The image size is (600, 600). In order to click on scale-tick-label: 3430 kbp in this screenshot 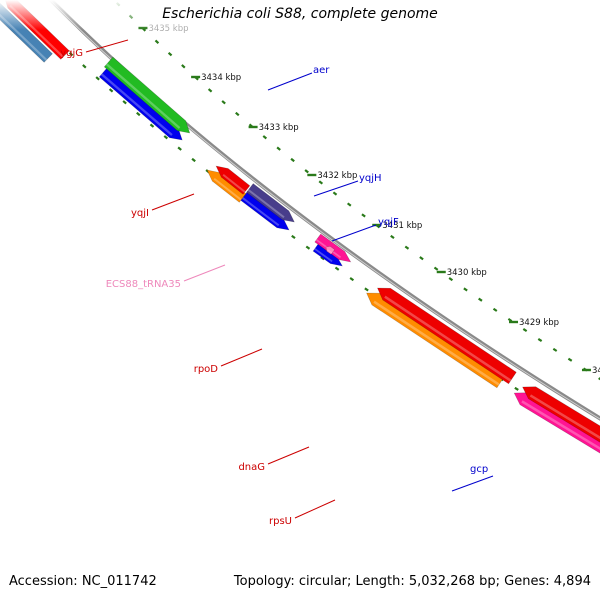, I will do `click(467, 273)`.